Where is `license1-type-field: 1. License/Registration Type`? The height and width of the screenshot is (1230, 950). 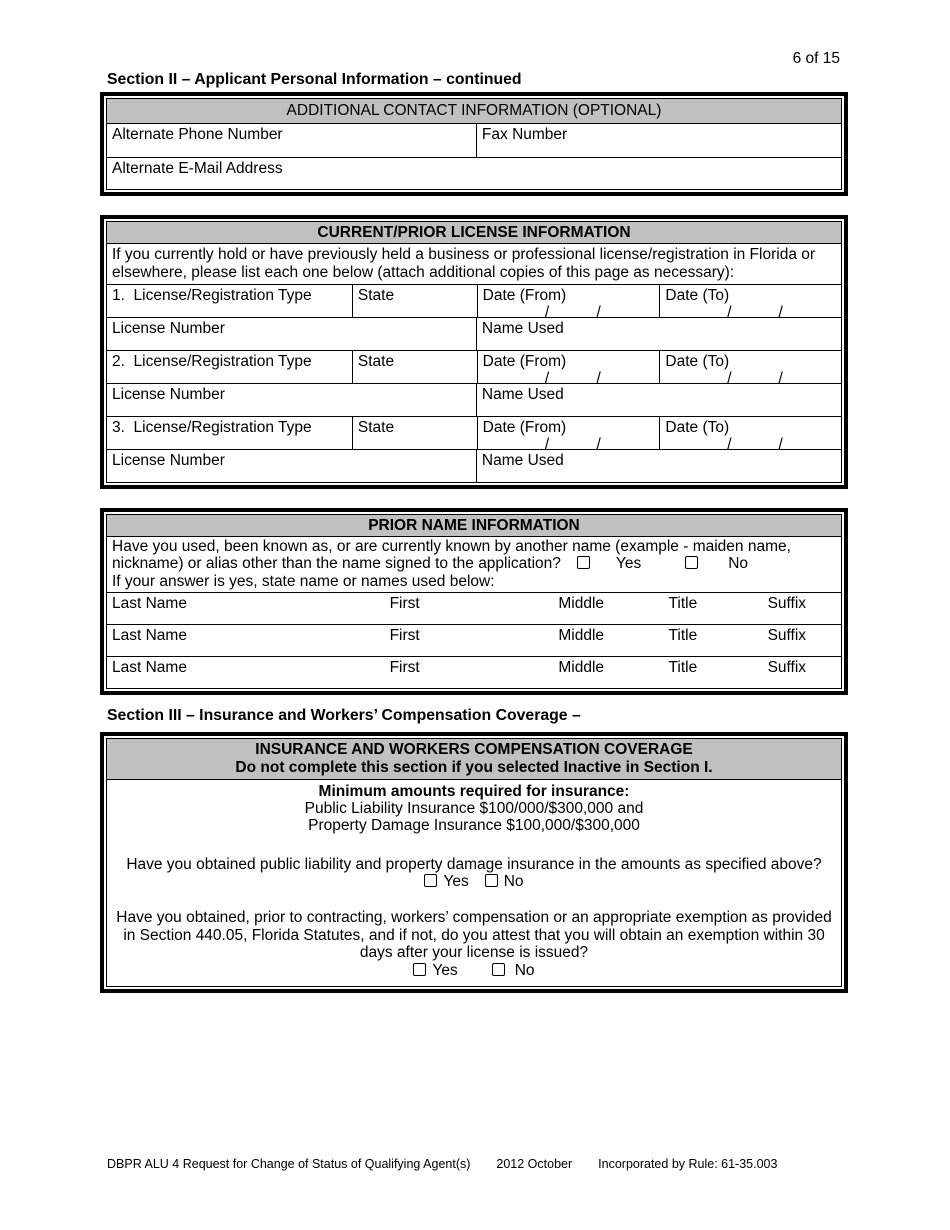 license1-type-field: 1. License/Registration Type is located at coordinates (230, 301).